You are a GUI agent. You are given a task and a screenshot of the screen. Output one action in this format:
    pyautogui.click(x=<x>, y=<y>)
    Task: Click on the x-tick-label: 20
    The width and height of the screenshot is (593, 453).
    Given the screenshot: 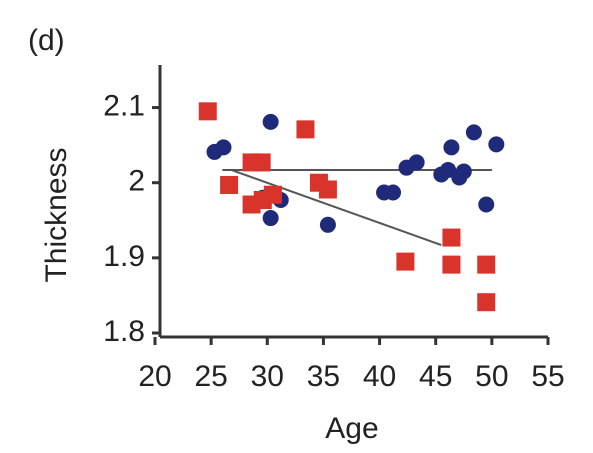 What is the action you would take?
    pyautogui.click(x=154, y=376)
    